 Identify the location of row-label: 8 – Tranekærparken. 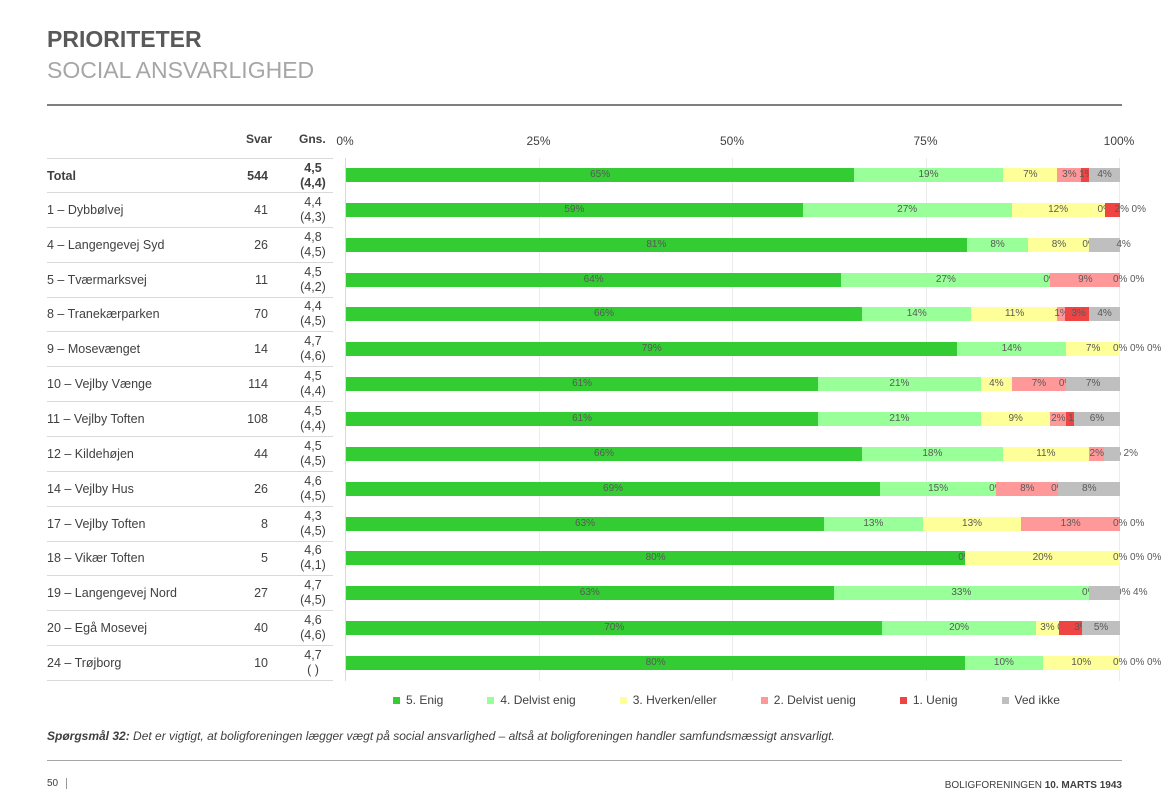
(103, 314).